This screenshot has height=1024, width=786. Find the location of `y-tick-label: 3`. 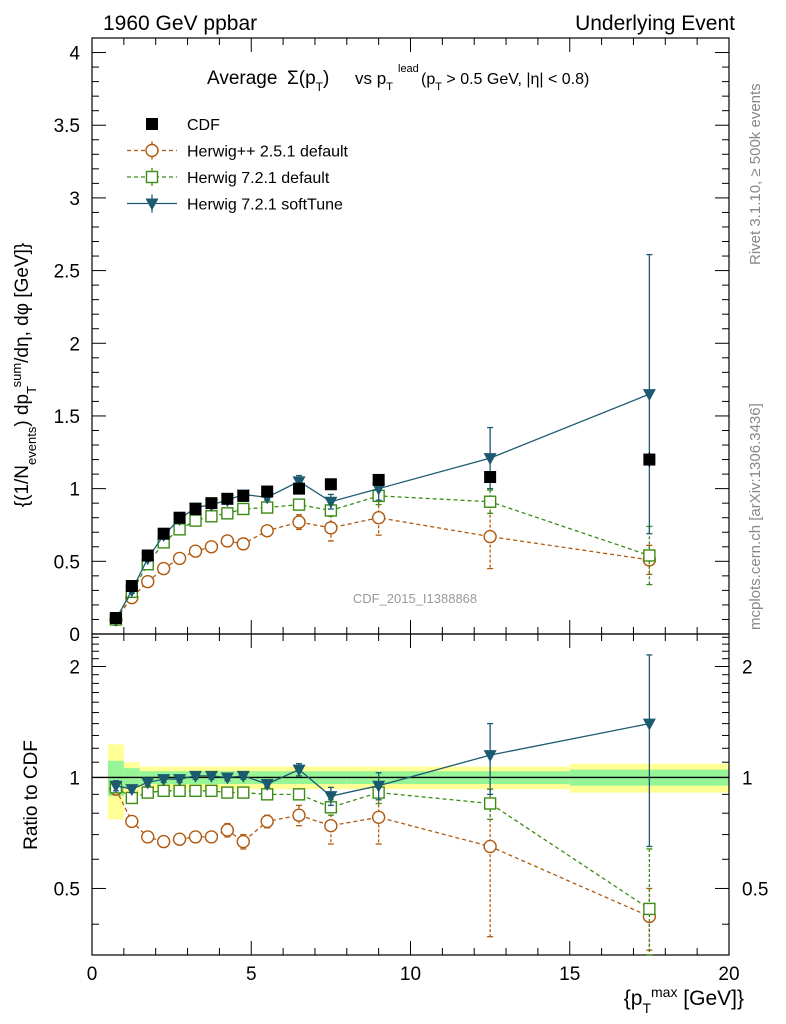

y-tick-label: 3 is located at coordinates (74, 199).